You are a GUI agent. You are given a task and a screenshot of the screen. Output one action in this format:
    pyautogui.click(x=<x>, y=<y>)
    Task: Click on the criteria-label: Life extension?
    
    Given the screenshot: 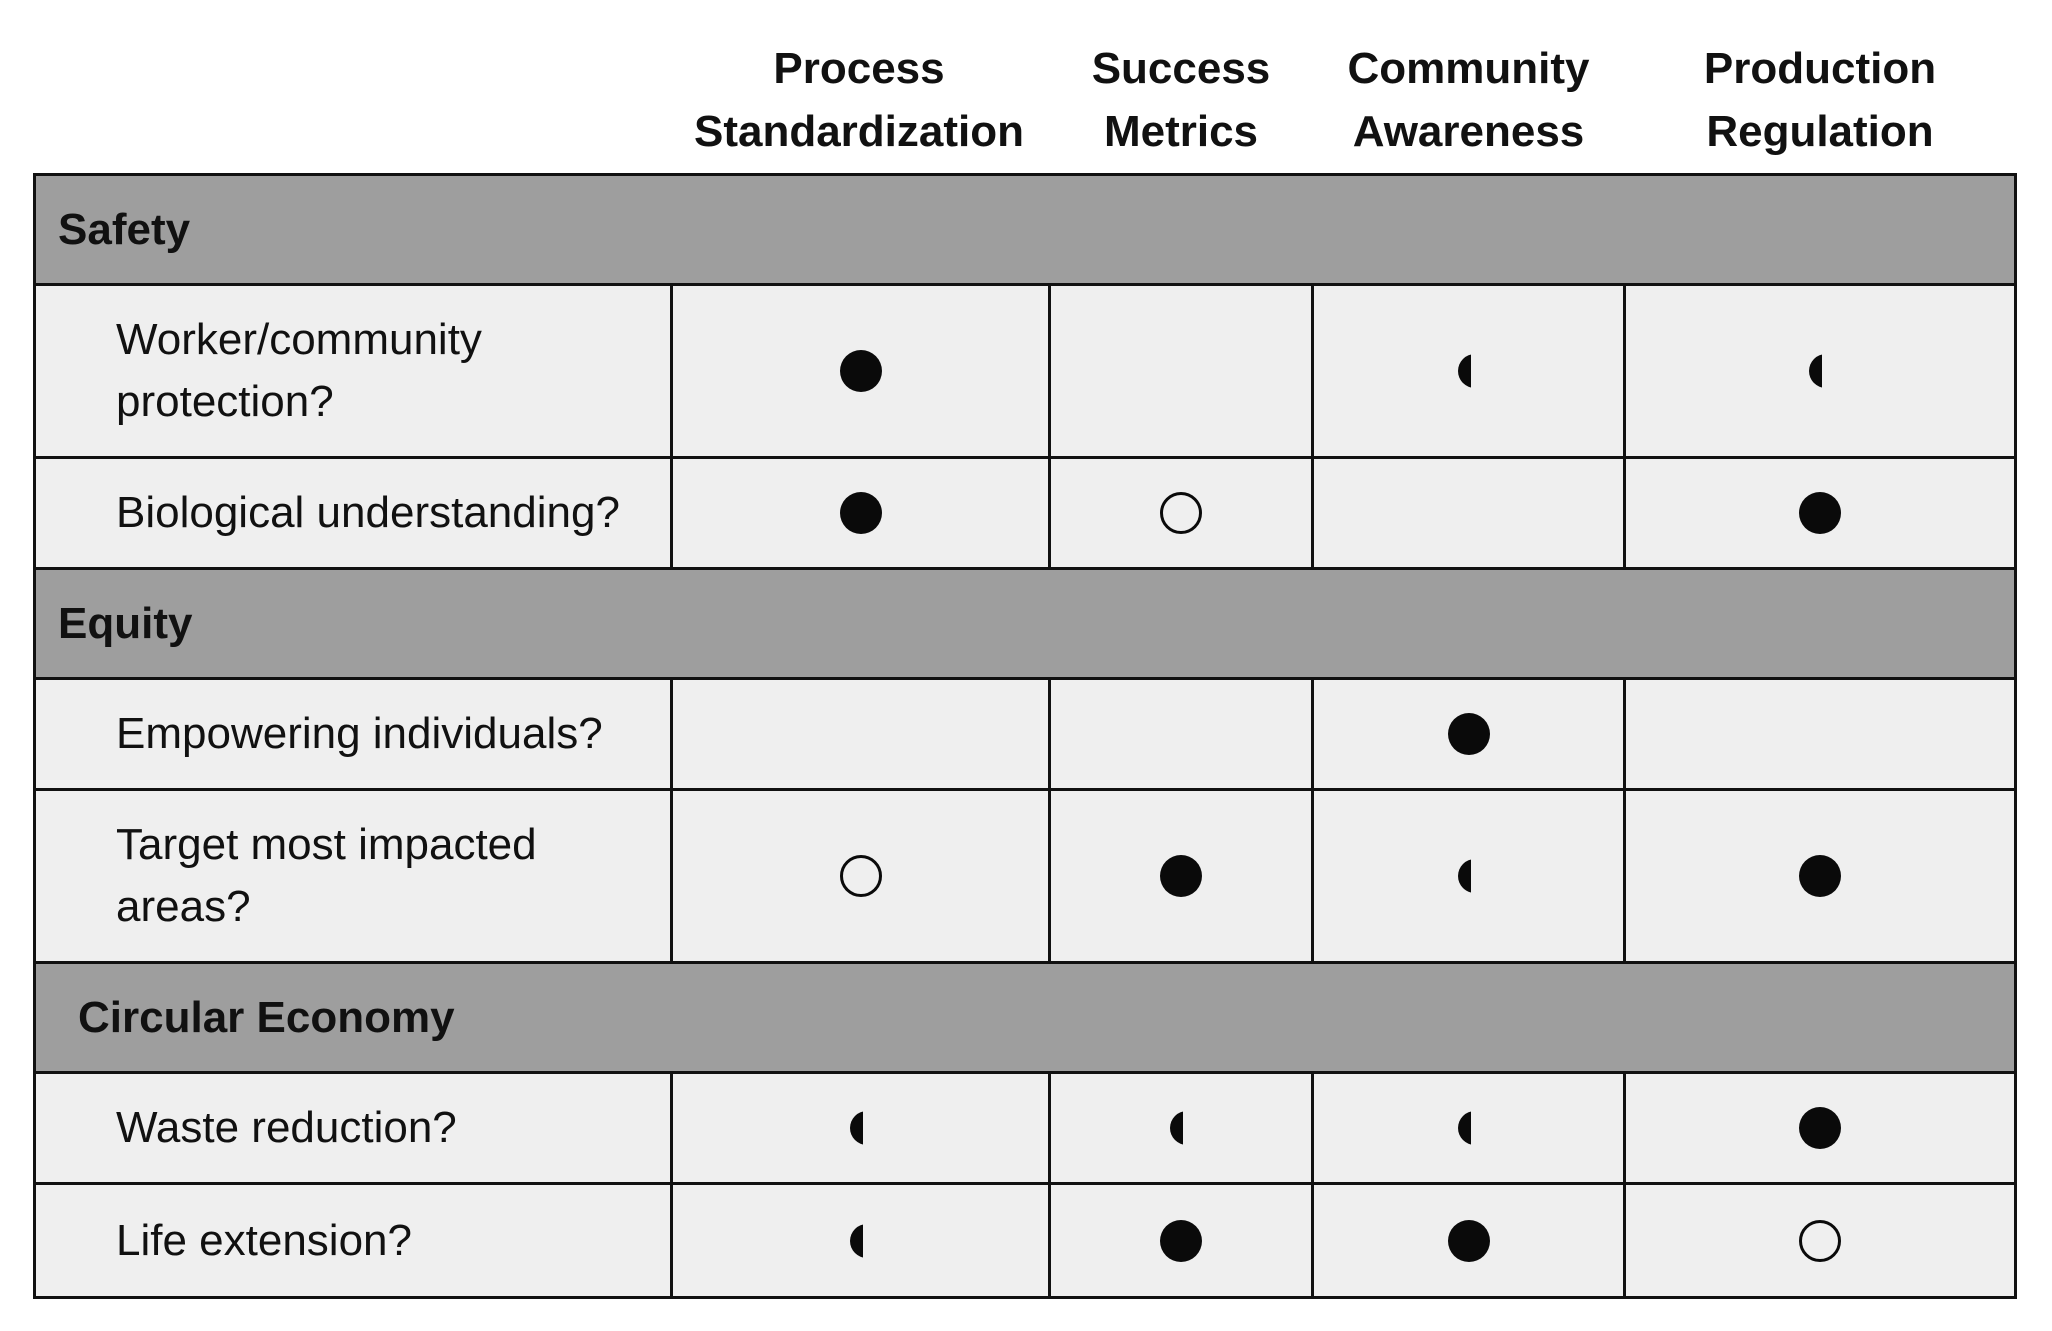 What is the action you would take?
    pyautogui.click(x=264, y=1241)
    